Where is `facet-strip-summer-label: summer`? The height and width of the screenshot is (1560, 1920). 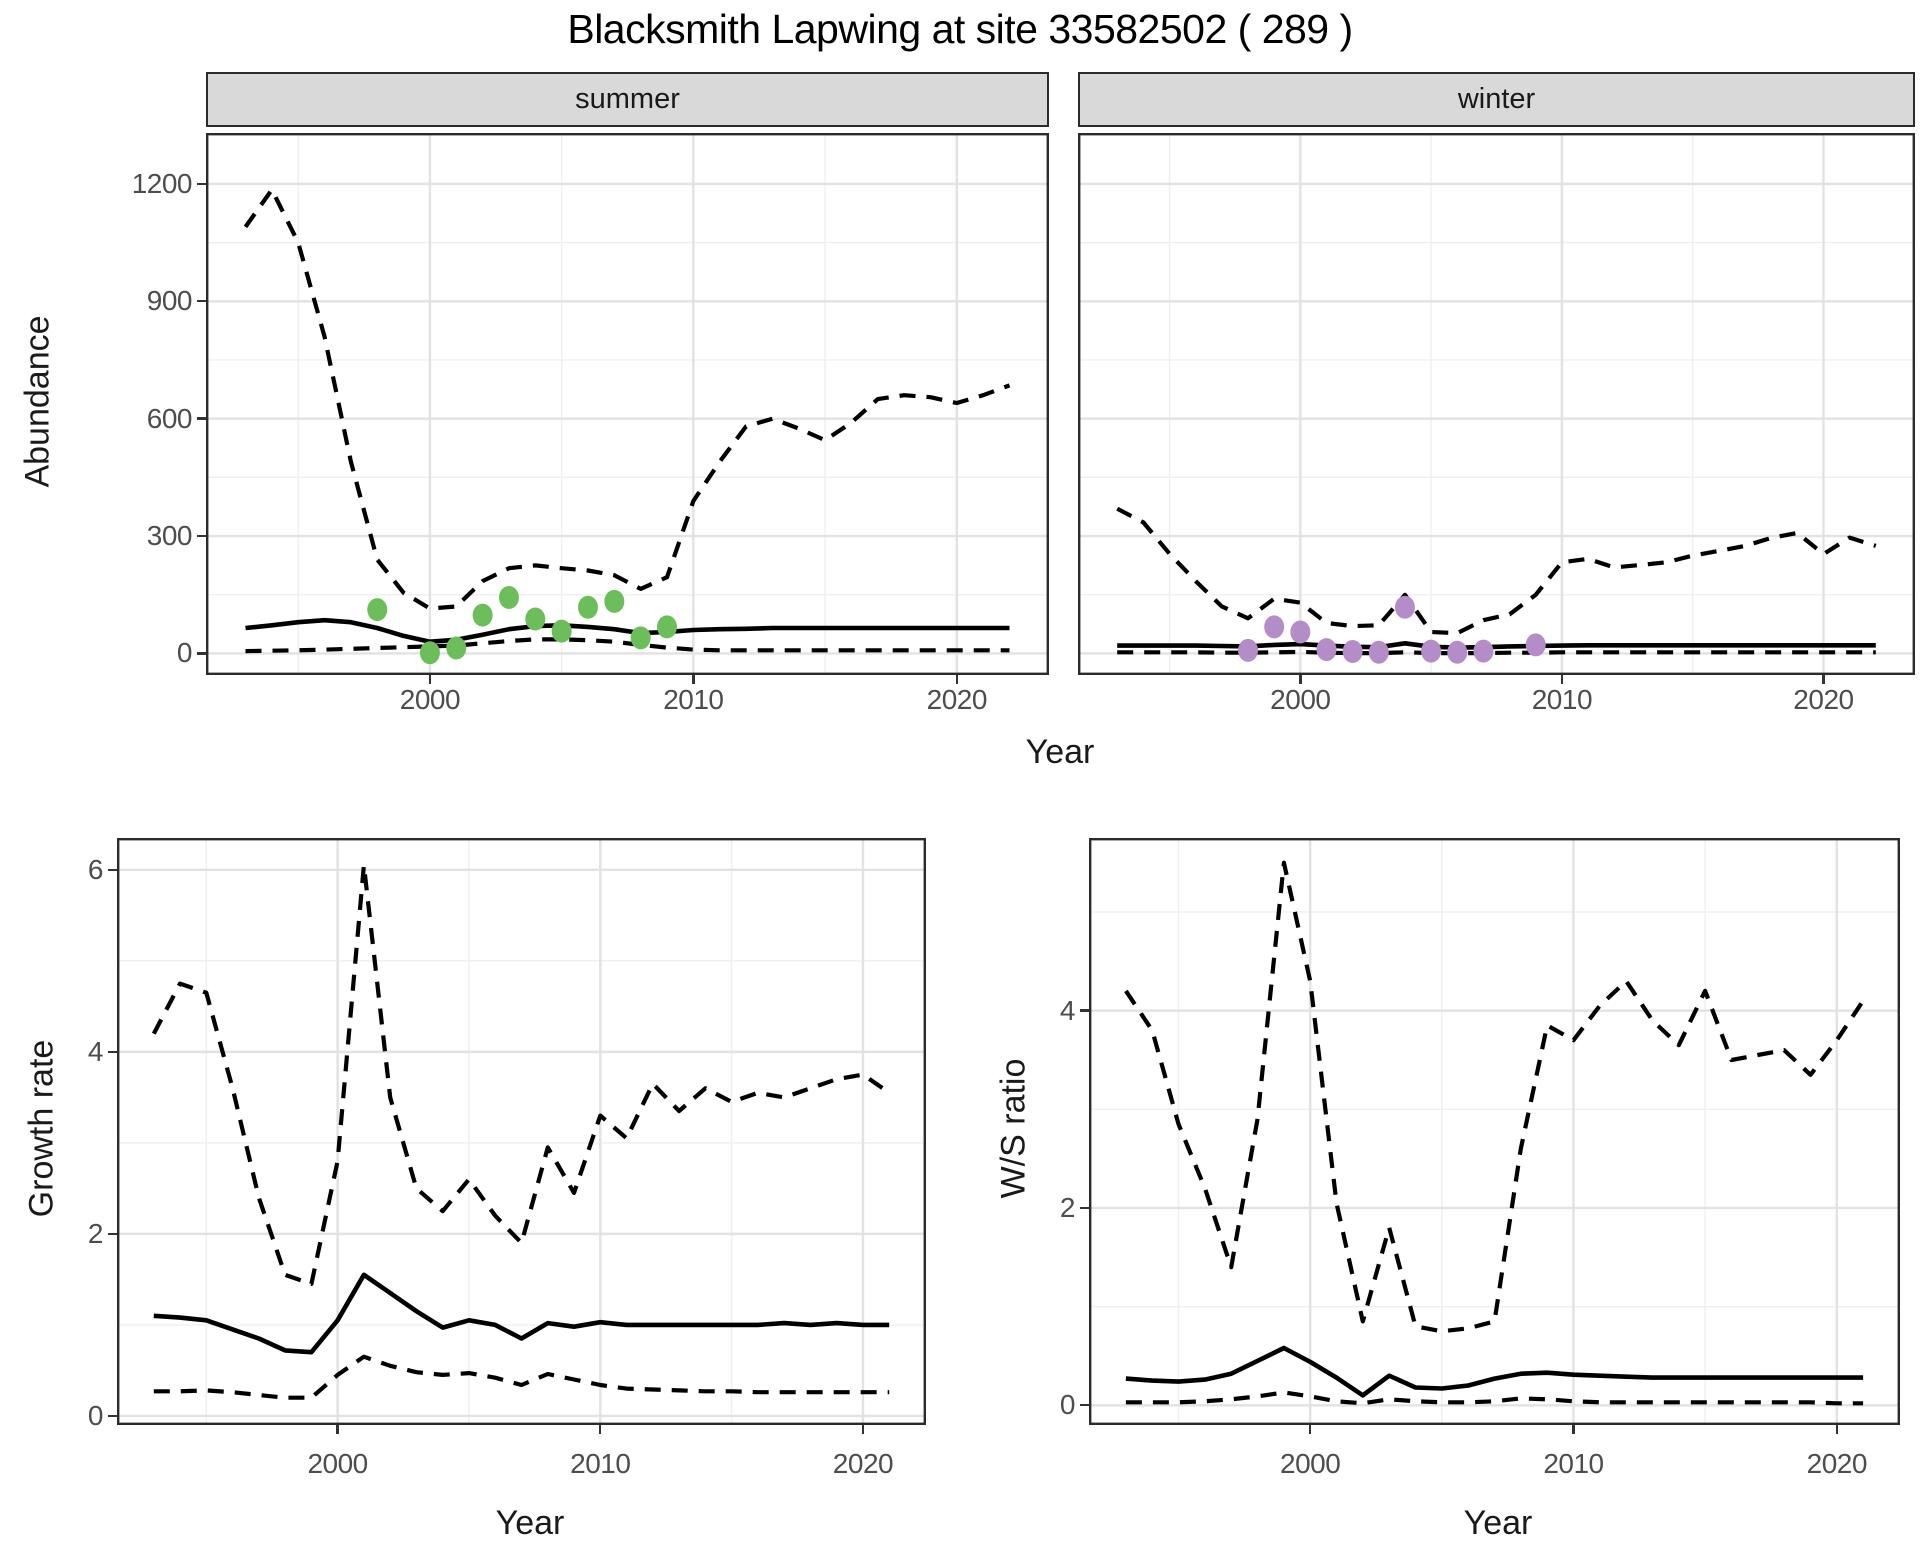
facet-strip-summer-label: summer is located at coordinates (627, 99).